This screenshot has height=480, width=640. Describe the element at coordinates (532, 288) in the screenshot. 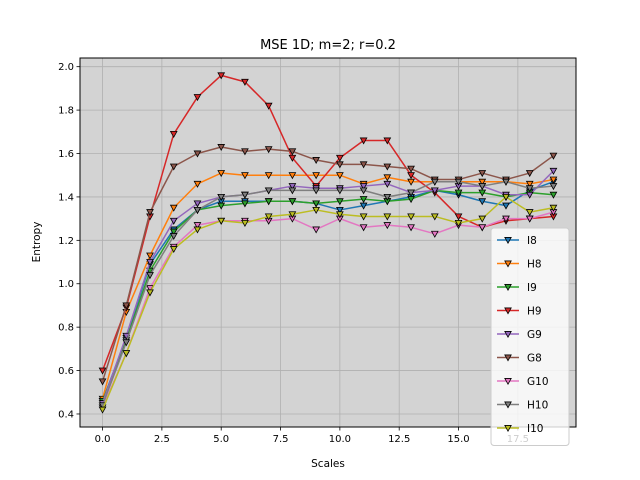

I see `legend-label: I9` at that location.